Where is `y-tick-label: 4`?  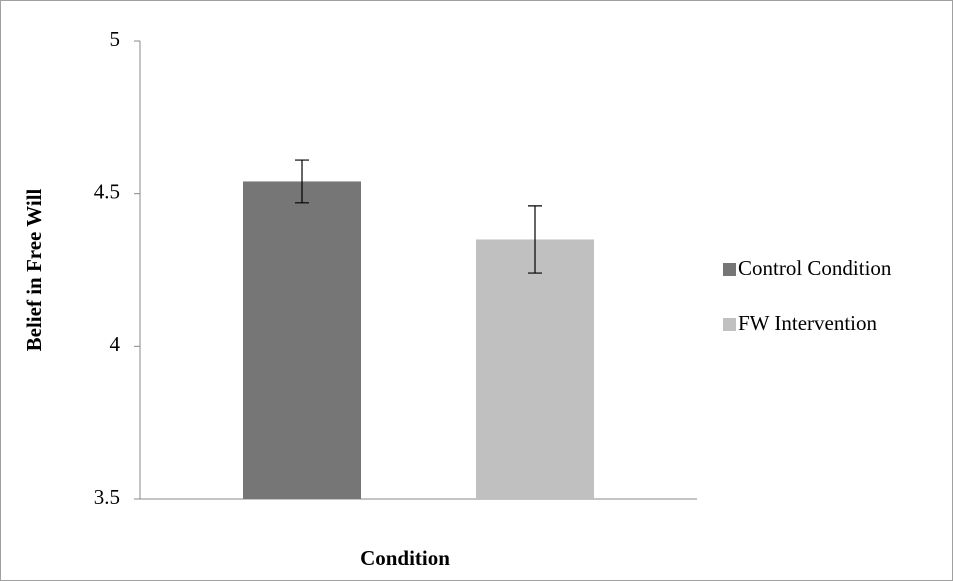
y-tick-label: 4 is located at coordinates (115, 344).